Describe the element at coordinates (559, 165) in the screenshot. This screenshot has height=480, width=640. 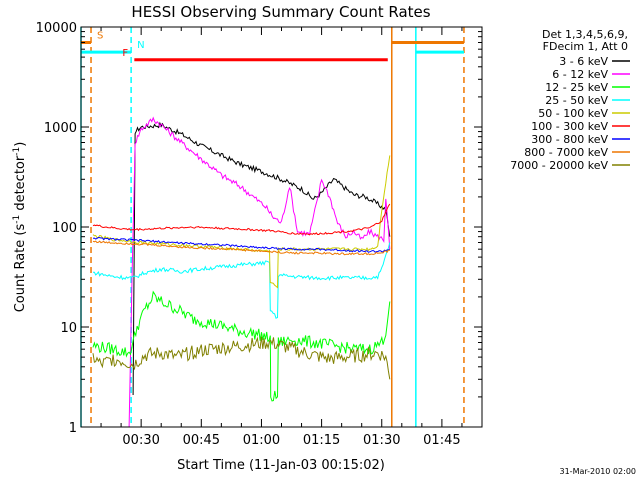
I see `legend-label-8: 7000 - 20000 keV` at that location.